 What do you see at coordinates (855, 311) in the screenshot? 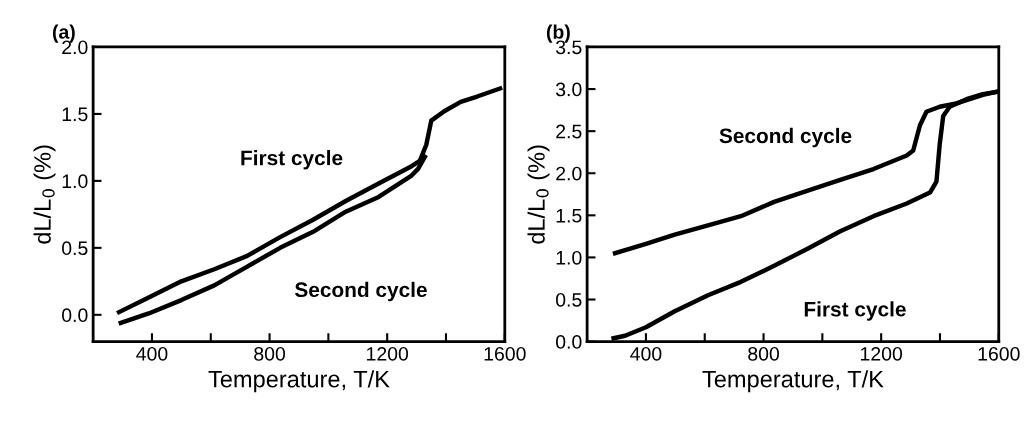
I see `text: First cycle` at bounding box center [855, 311].